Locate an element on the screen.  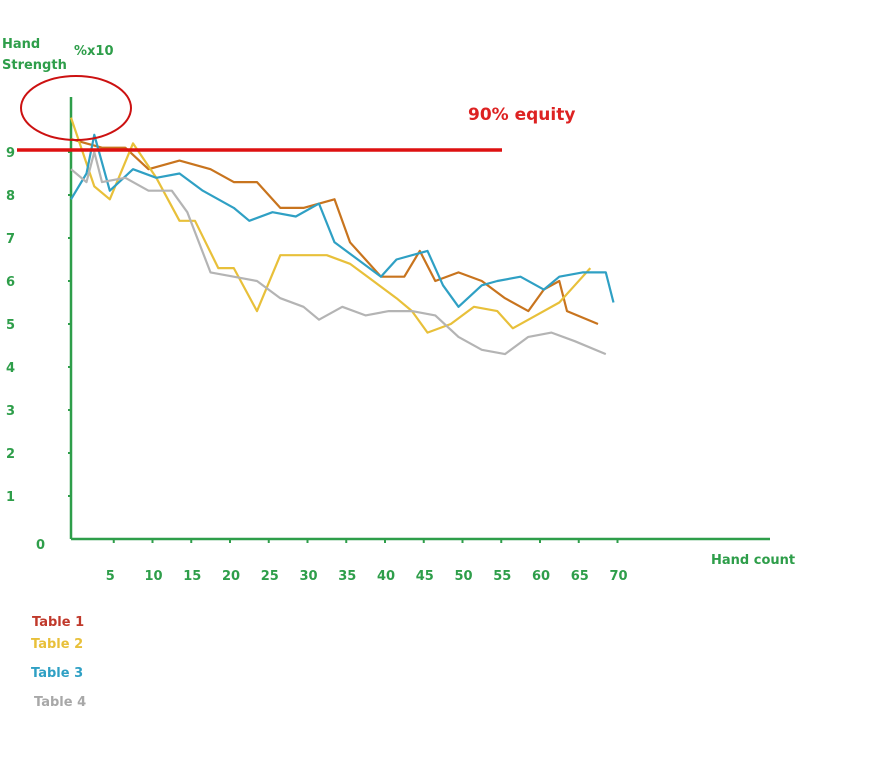
legend-label-table-1: Table 1 is located at coordinates (58, 622).